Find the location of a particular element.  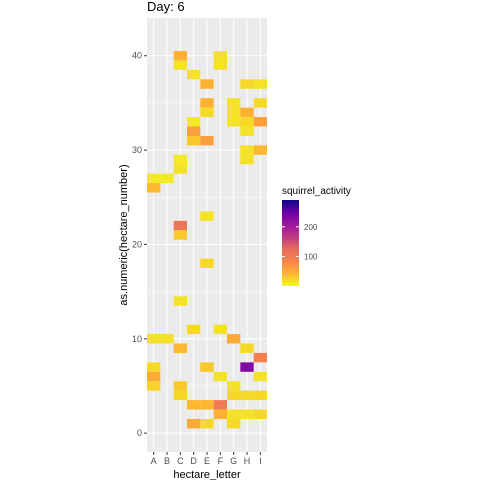

y-tick-label: 30 is located at coordinates (137, 150).